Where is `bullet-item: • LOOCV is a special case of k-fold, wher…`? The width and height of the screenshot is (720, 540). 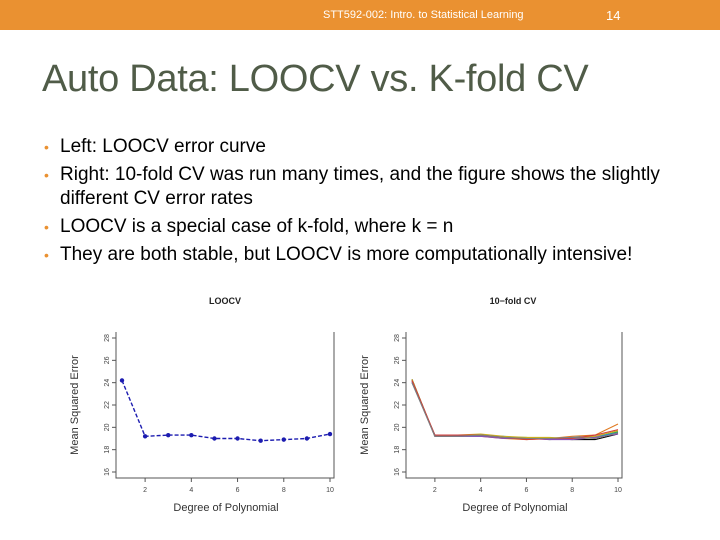 bullet-item: • LOOCV is a special case of k-fold, wher… is located at coordinates (374, 227).